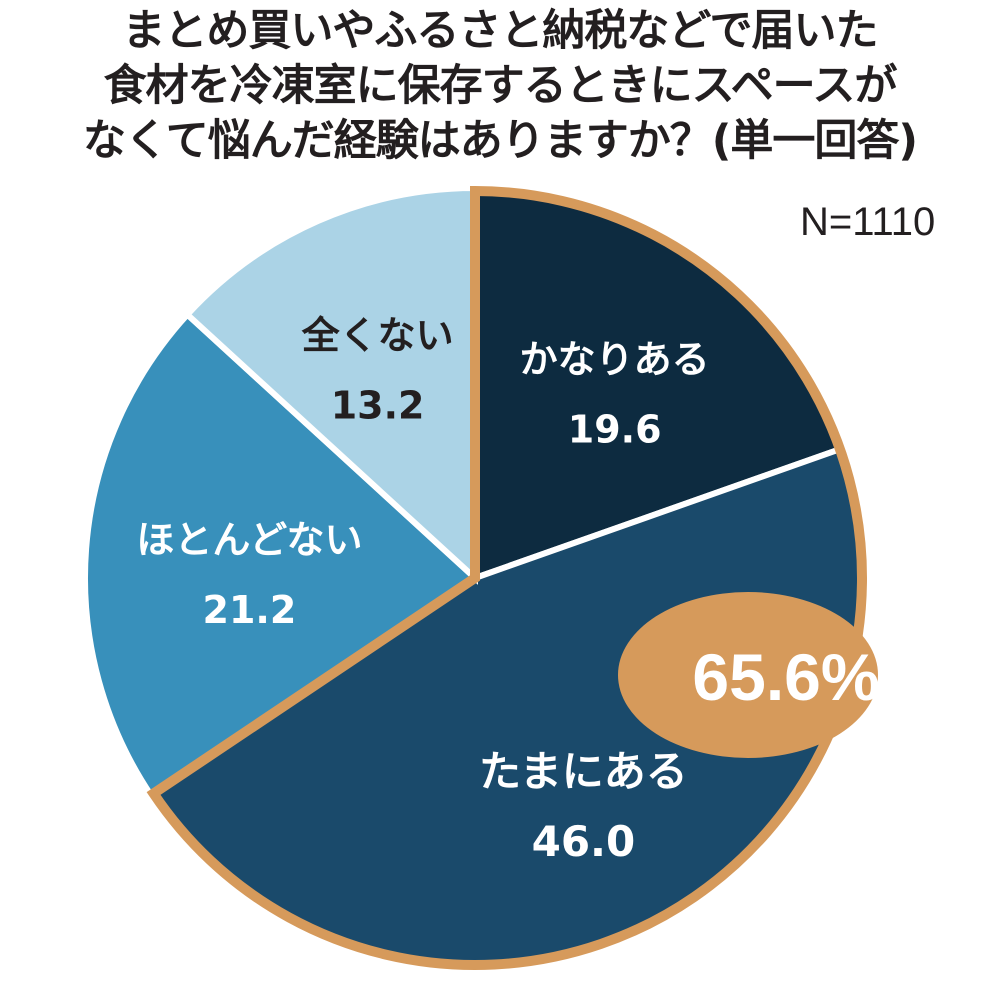 This screenshot has height=989, width=1000. I want to click on slice-category-label: ほとんどない, so click(249, 540).